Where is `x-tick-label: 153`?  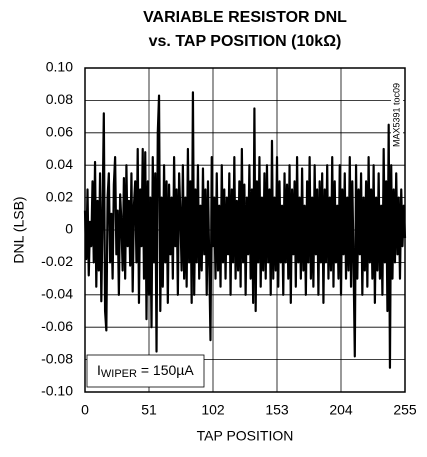 x-tick-label: 153 is located at coordinates (277, 410).